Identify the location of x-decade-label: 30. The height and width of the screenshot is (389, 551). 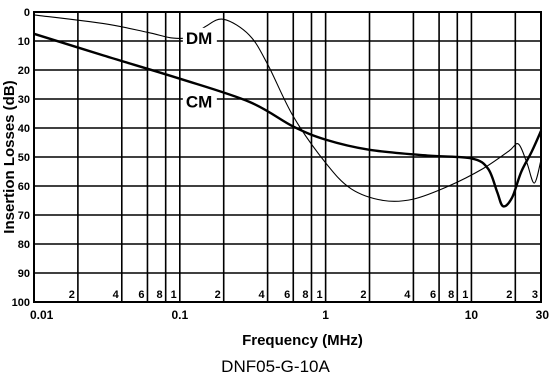
(543, 315).